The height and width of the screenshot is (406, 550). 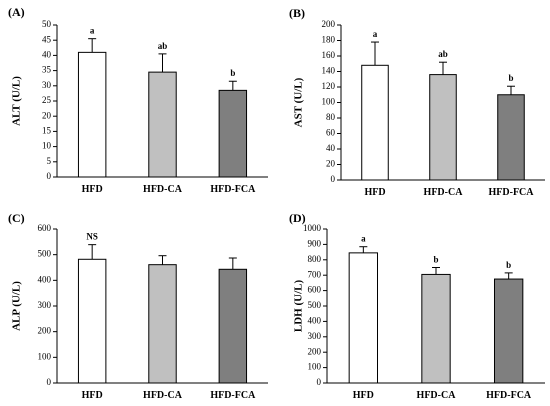 I want to click on y-tick-label: 700, so click(x=315, y=274).